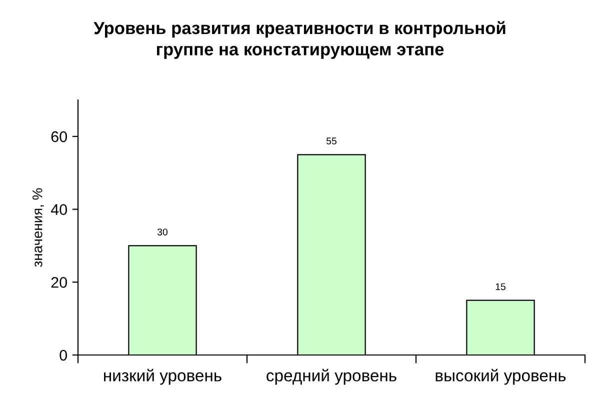 This screenshot has height=416, width=601. I want to click on y-axis-title: значения, %, so click(38, 227).